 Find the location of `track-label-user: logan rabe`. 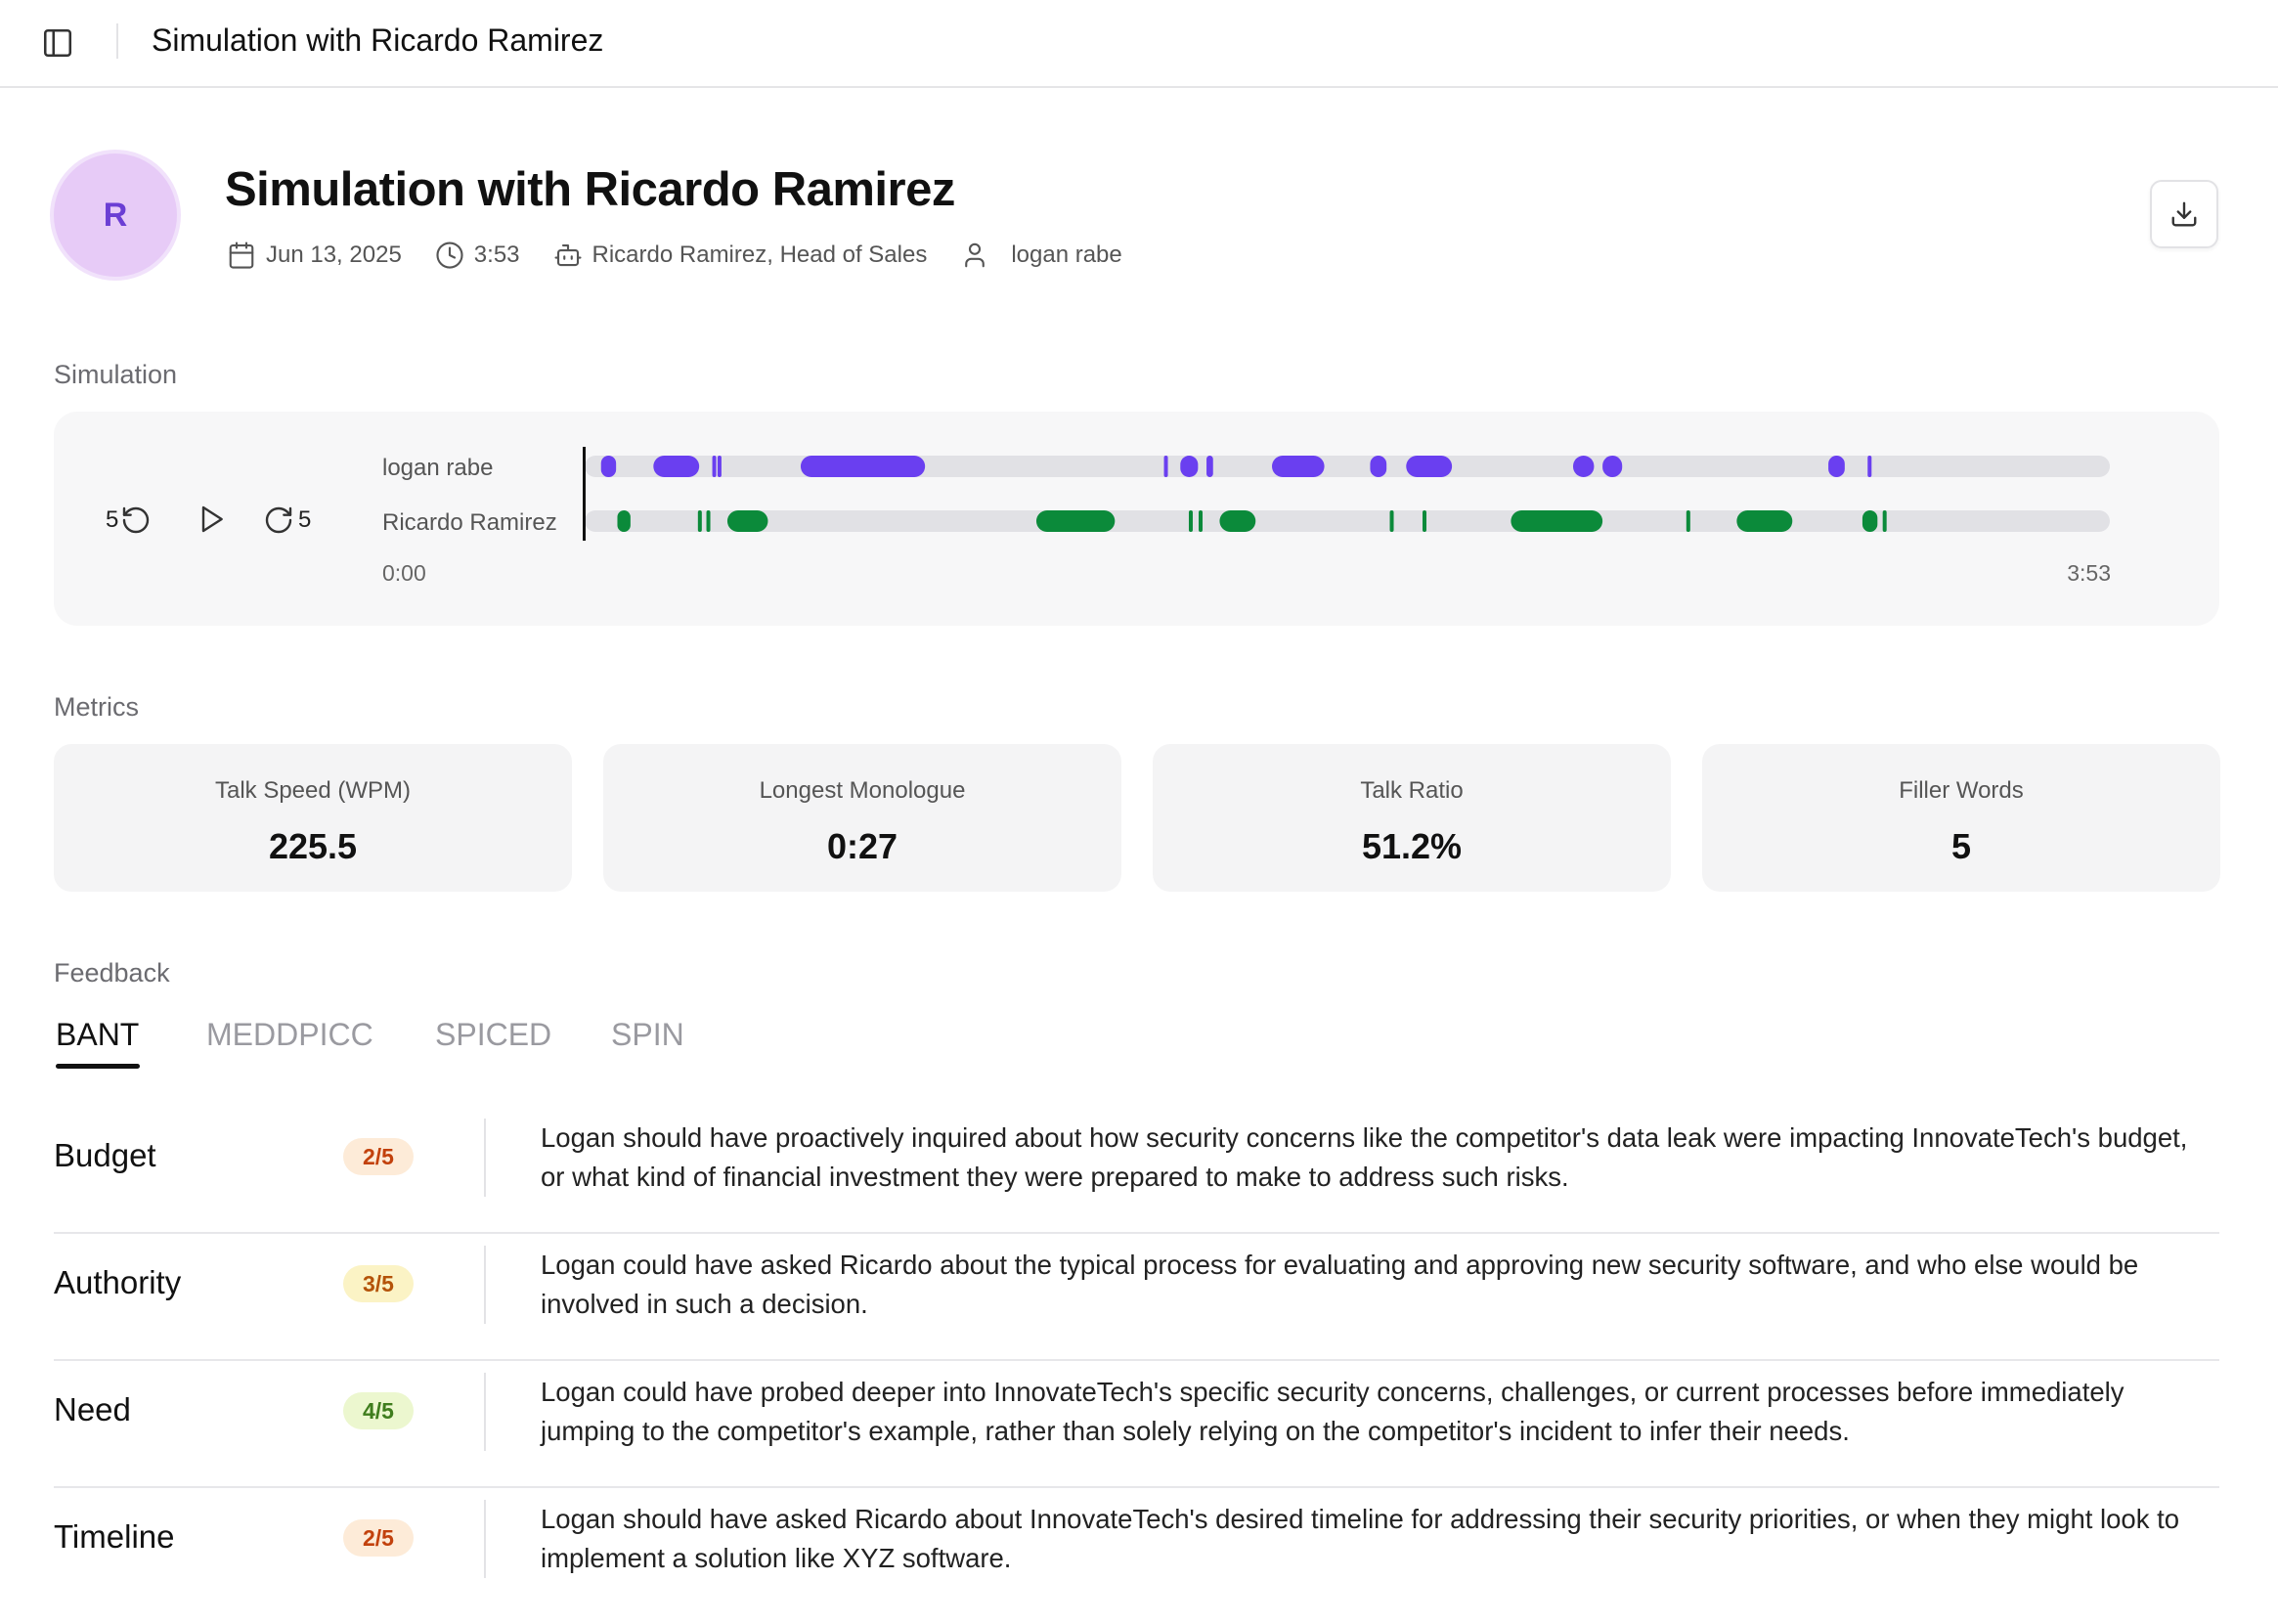

track-label-user: logan rabe is located at coordinates (438, 468).